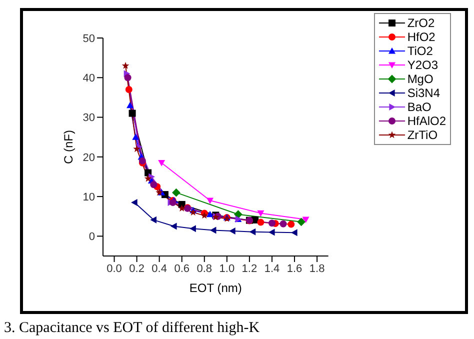 The image size is (474, 339). I want to click on legend-label: HfO2, so click(421, 37).